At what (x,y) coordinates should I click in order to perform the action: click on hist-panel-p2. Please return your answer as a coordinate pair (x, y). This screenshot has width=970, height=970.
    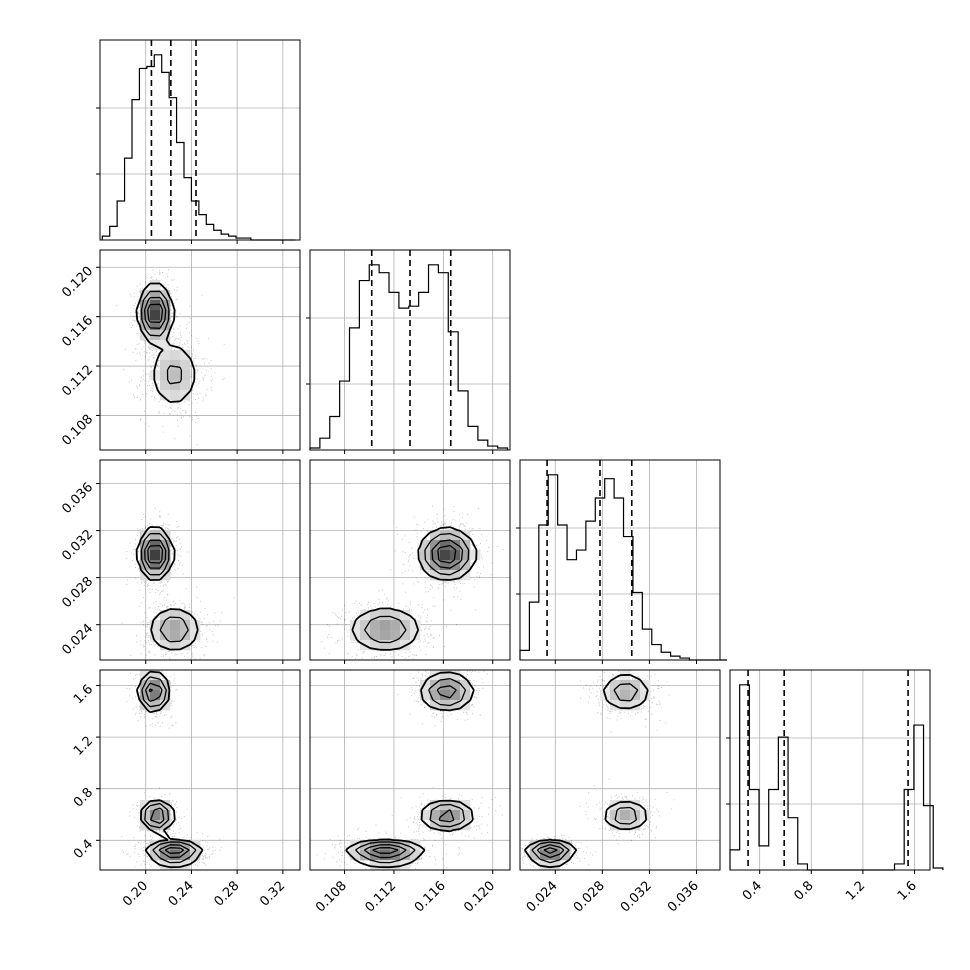
    Looking at the image, I should click on (408, 351).